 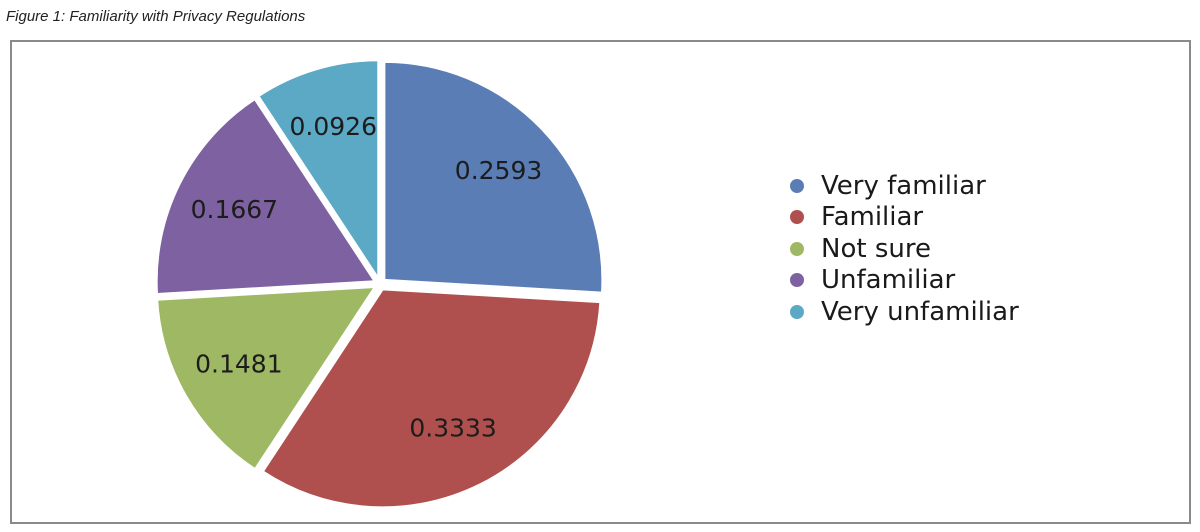 What do you see at coordinates (431, 398) in the screenshot?
I see `pie-slice-familiar` at bounding box center [431, 398].